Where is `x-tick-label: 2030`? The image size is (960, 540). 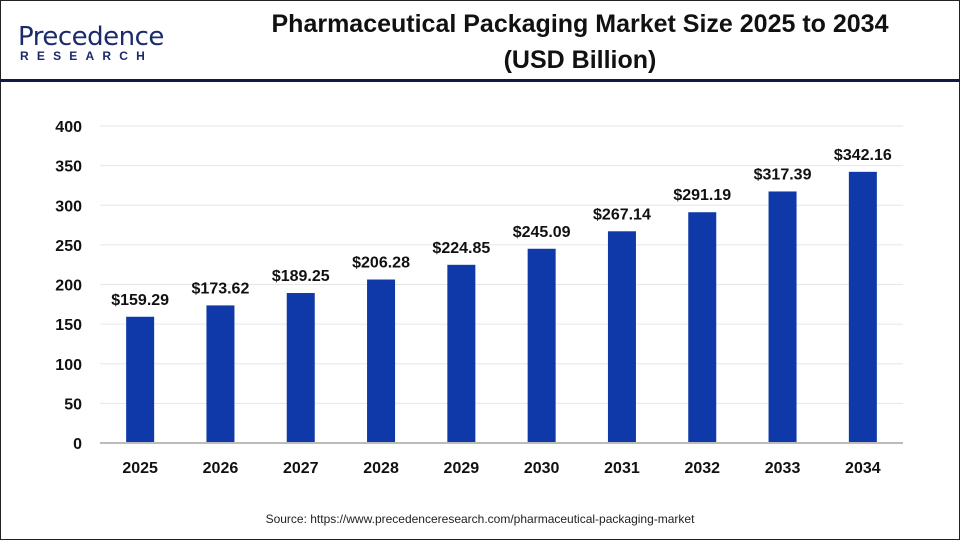
x-tick-label: 2030 is located at coordinates (542, 468).